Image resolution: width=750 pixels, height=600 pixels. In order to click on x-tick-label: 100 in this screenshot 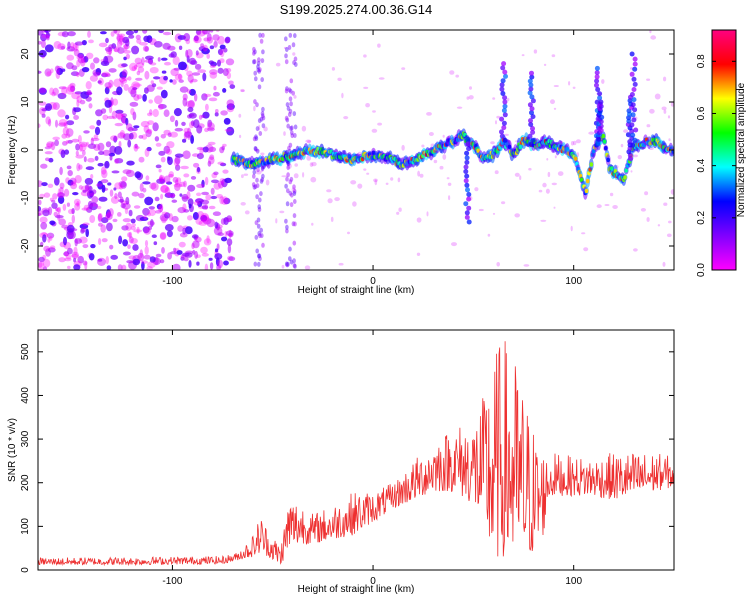, I will do `click(573, 281)`.